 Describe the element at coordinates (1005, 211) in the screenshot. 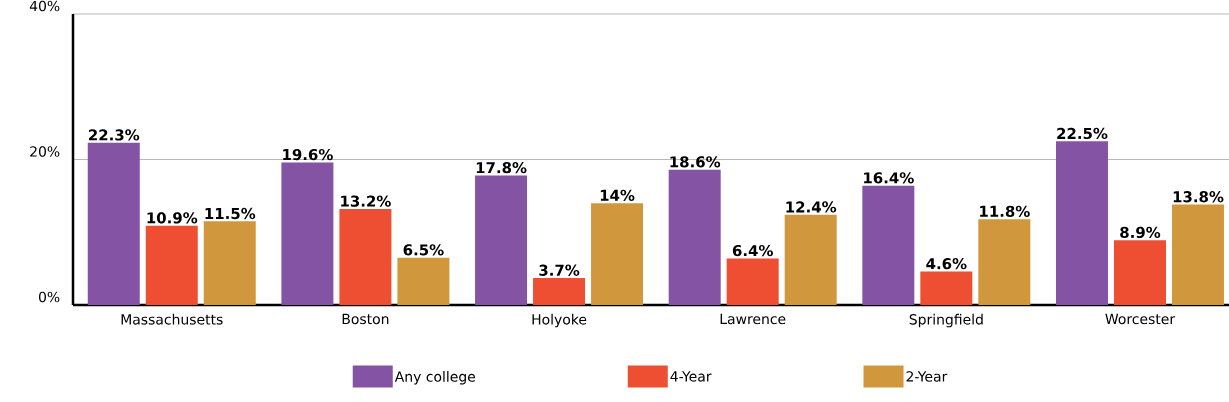

I see `data-label: 11.8%` at that location.